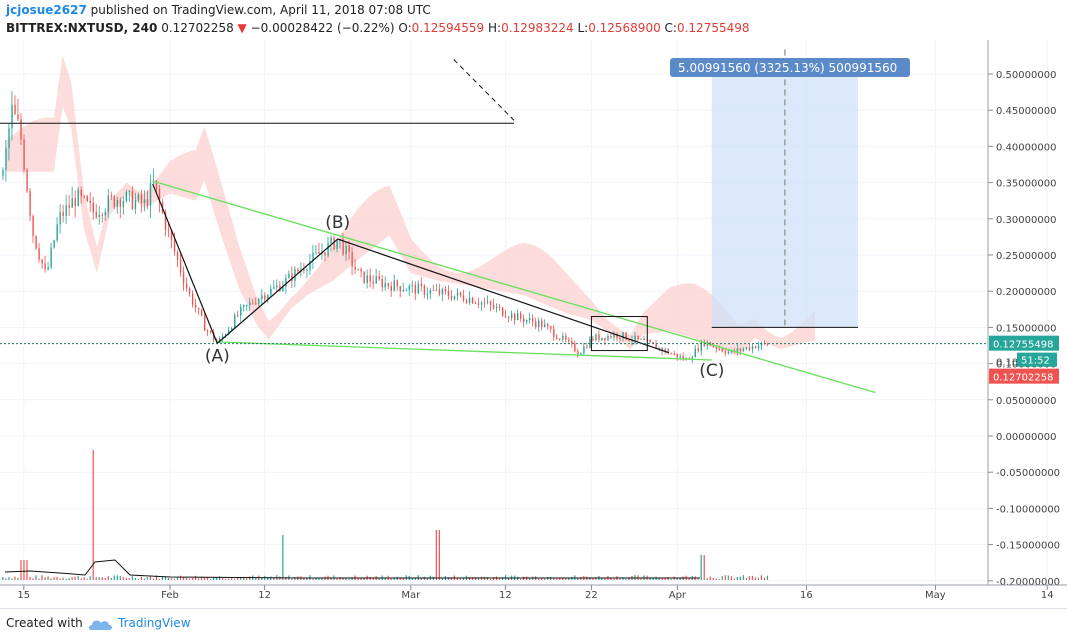 The image size is (1067, 640). Describe the element at coordinates (678, 595) in the screenshot. I see `x-axis-label: Apr` at that location.